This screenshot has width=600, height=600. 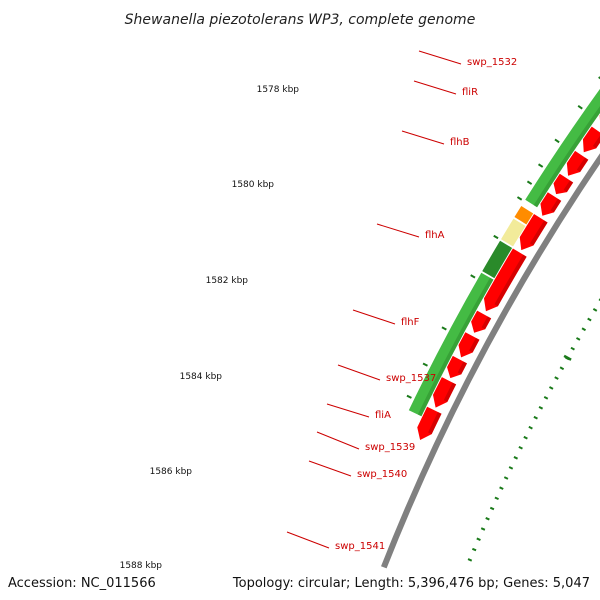 I want to click on gene-label: fliA, so click(x=383, y=415).